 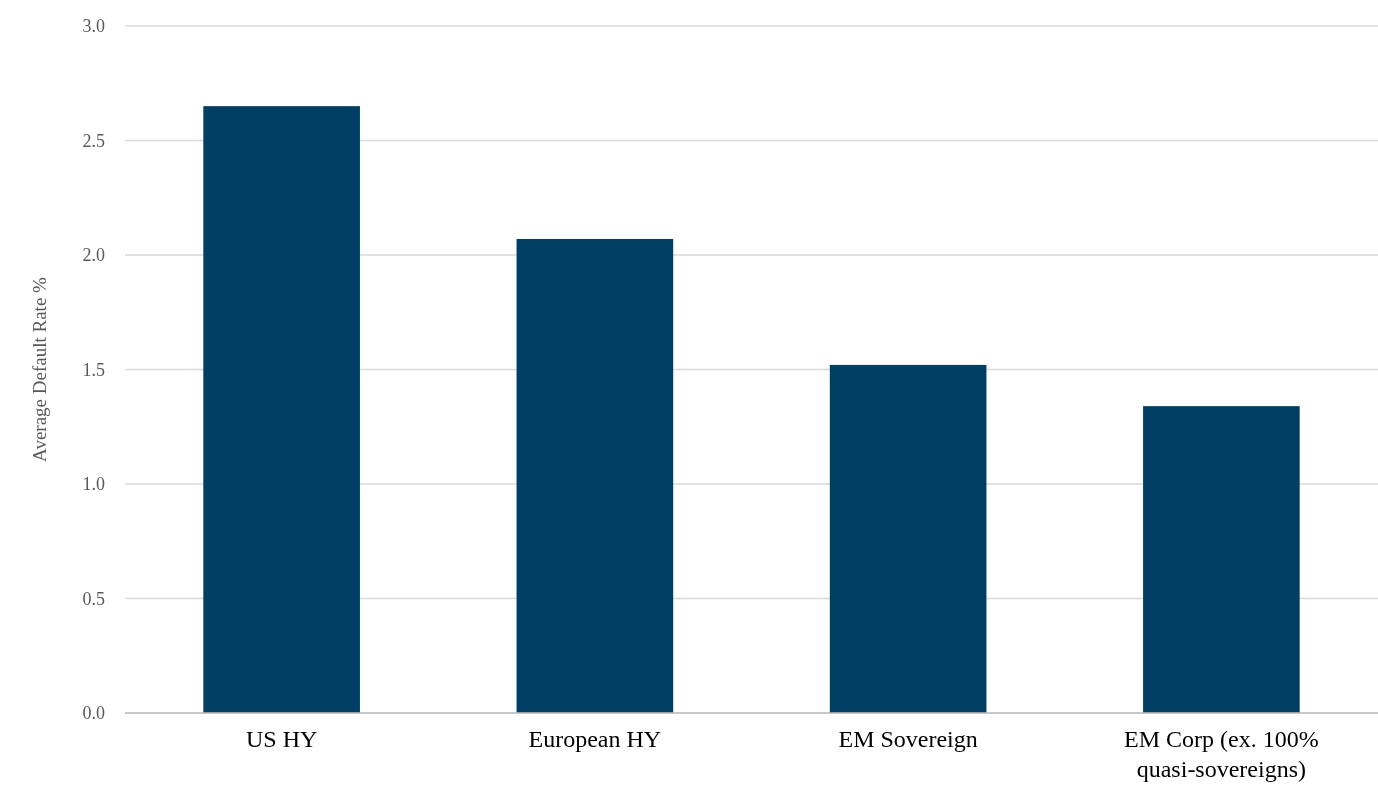 I want to click on y-tick-label: 0.0, so click(x=93, y=713).